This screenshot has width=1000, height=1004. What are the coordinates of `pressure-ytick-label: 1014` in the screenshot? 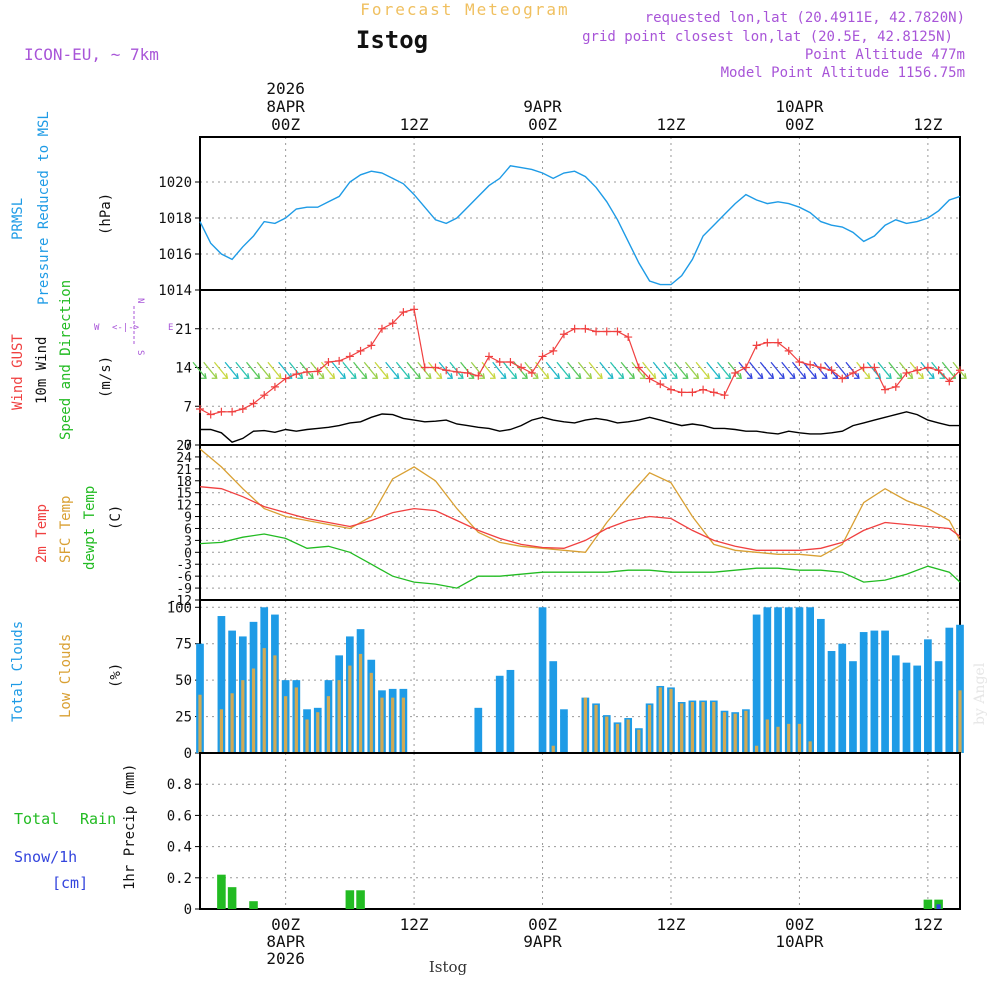 It's located at (175, 291).